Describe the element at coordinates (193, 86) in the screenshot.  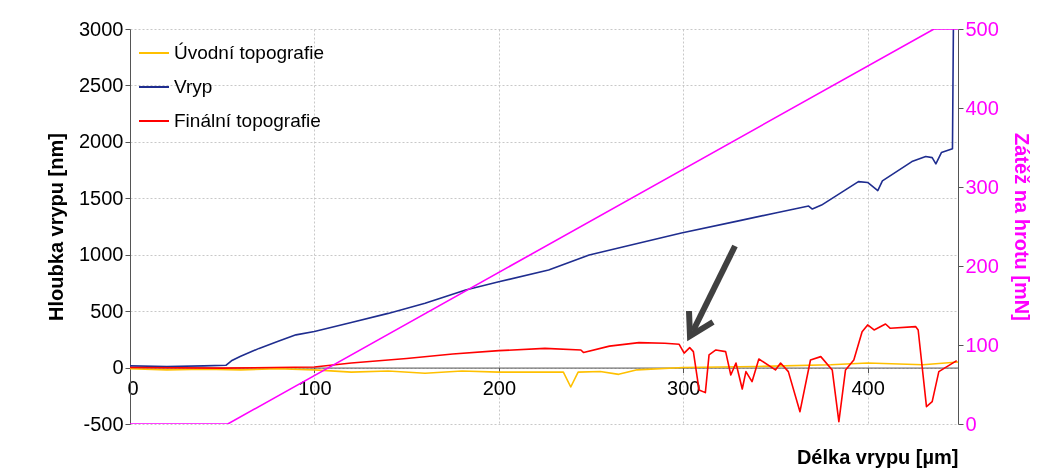
I see `legend-label: Vryp` at that location.